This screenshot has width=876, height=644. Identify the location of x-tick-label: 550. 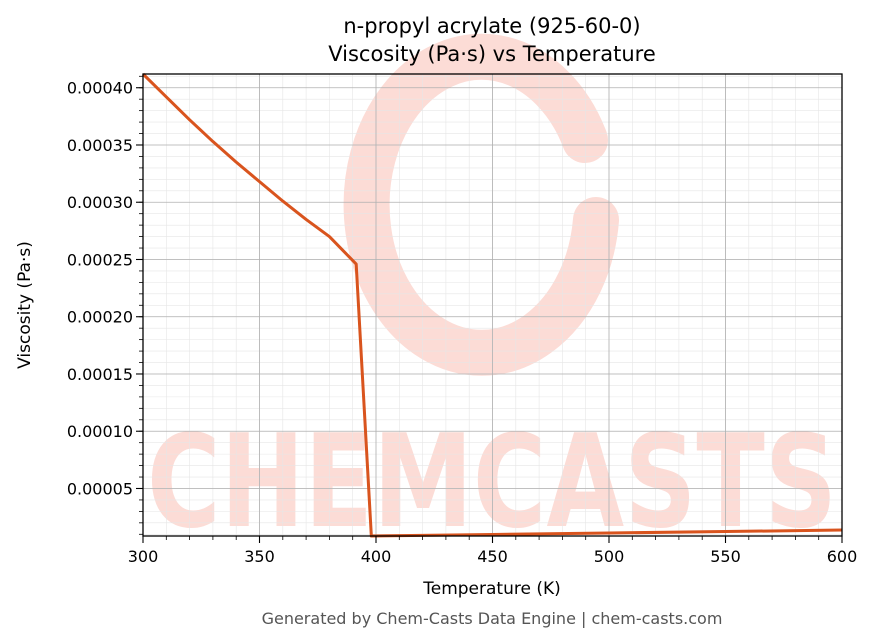
(725, 556).